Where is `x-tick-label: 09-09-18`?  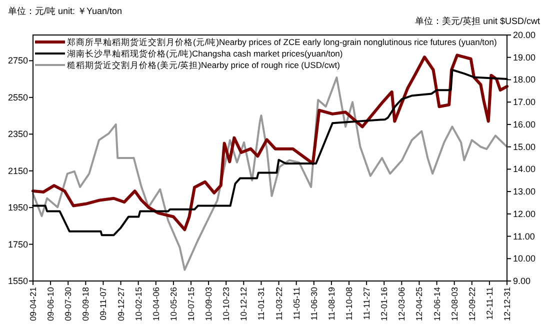
x-tick-label: 09-09-18 is located at coordinates (85, 304).